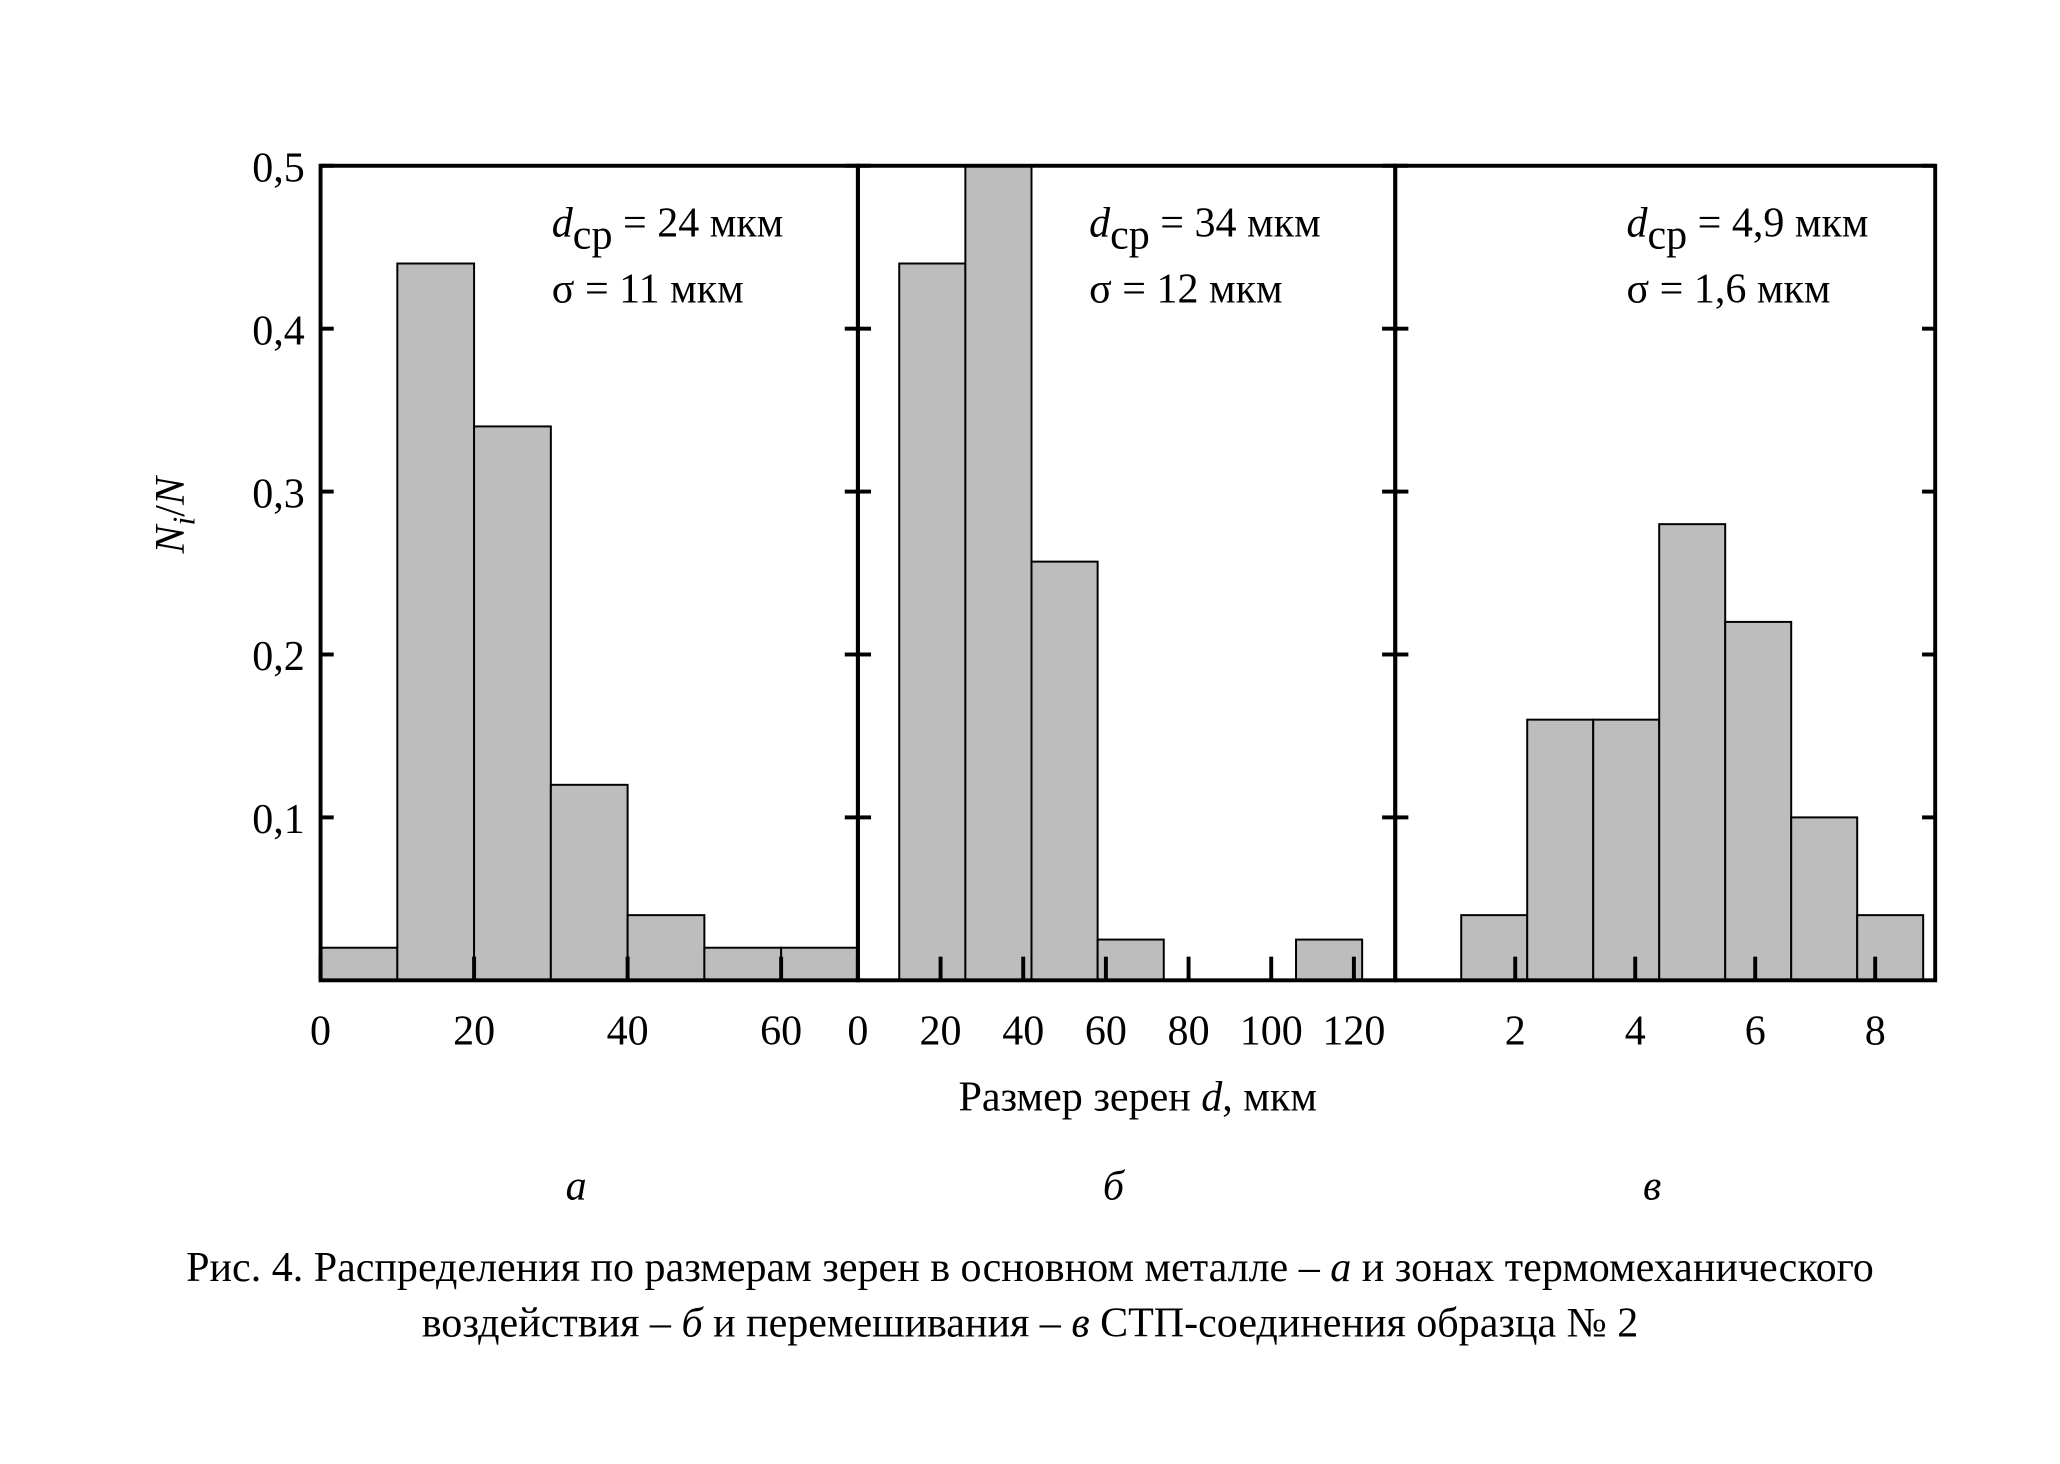 This screenshot has width=2060, height=1464. Describe the element at coordinates (278, 820) in the screenshot. I see `y-tick-label: 0,1` at that location.